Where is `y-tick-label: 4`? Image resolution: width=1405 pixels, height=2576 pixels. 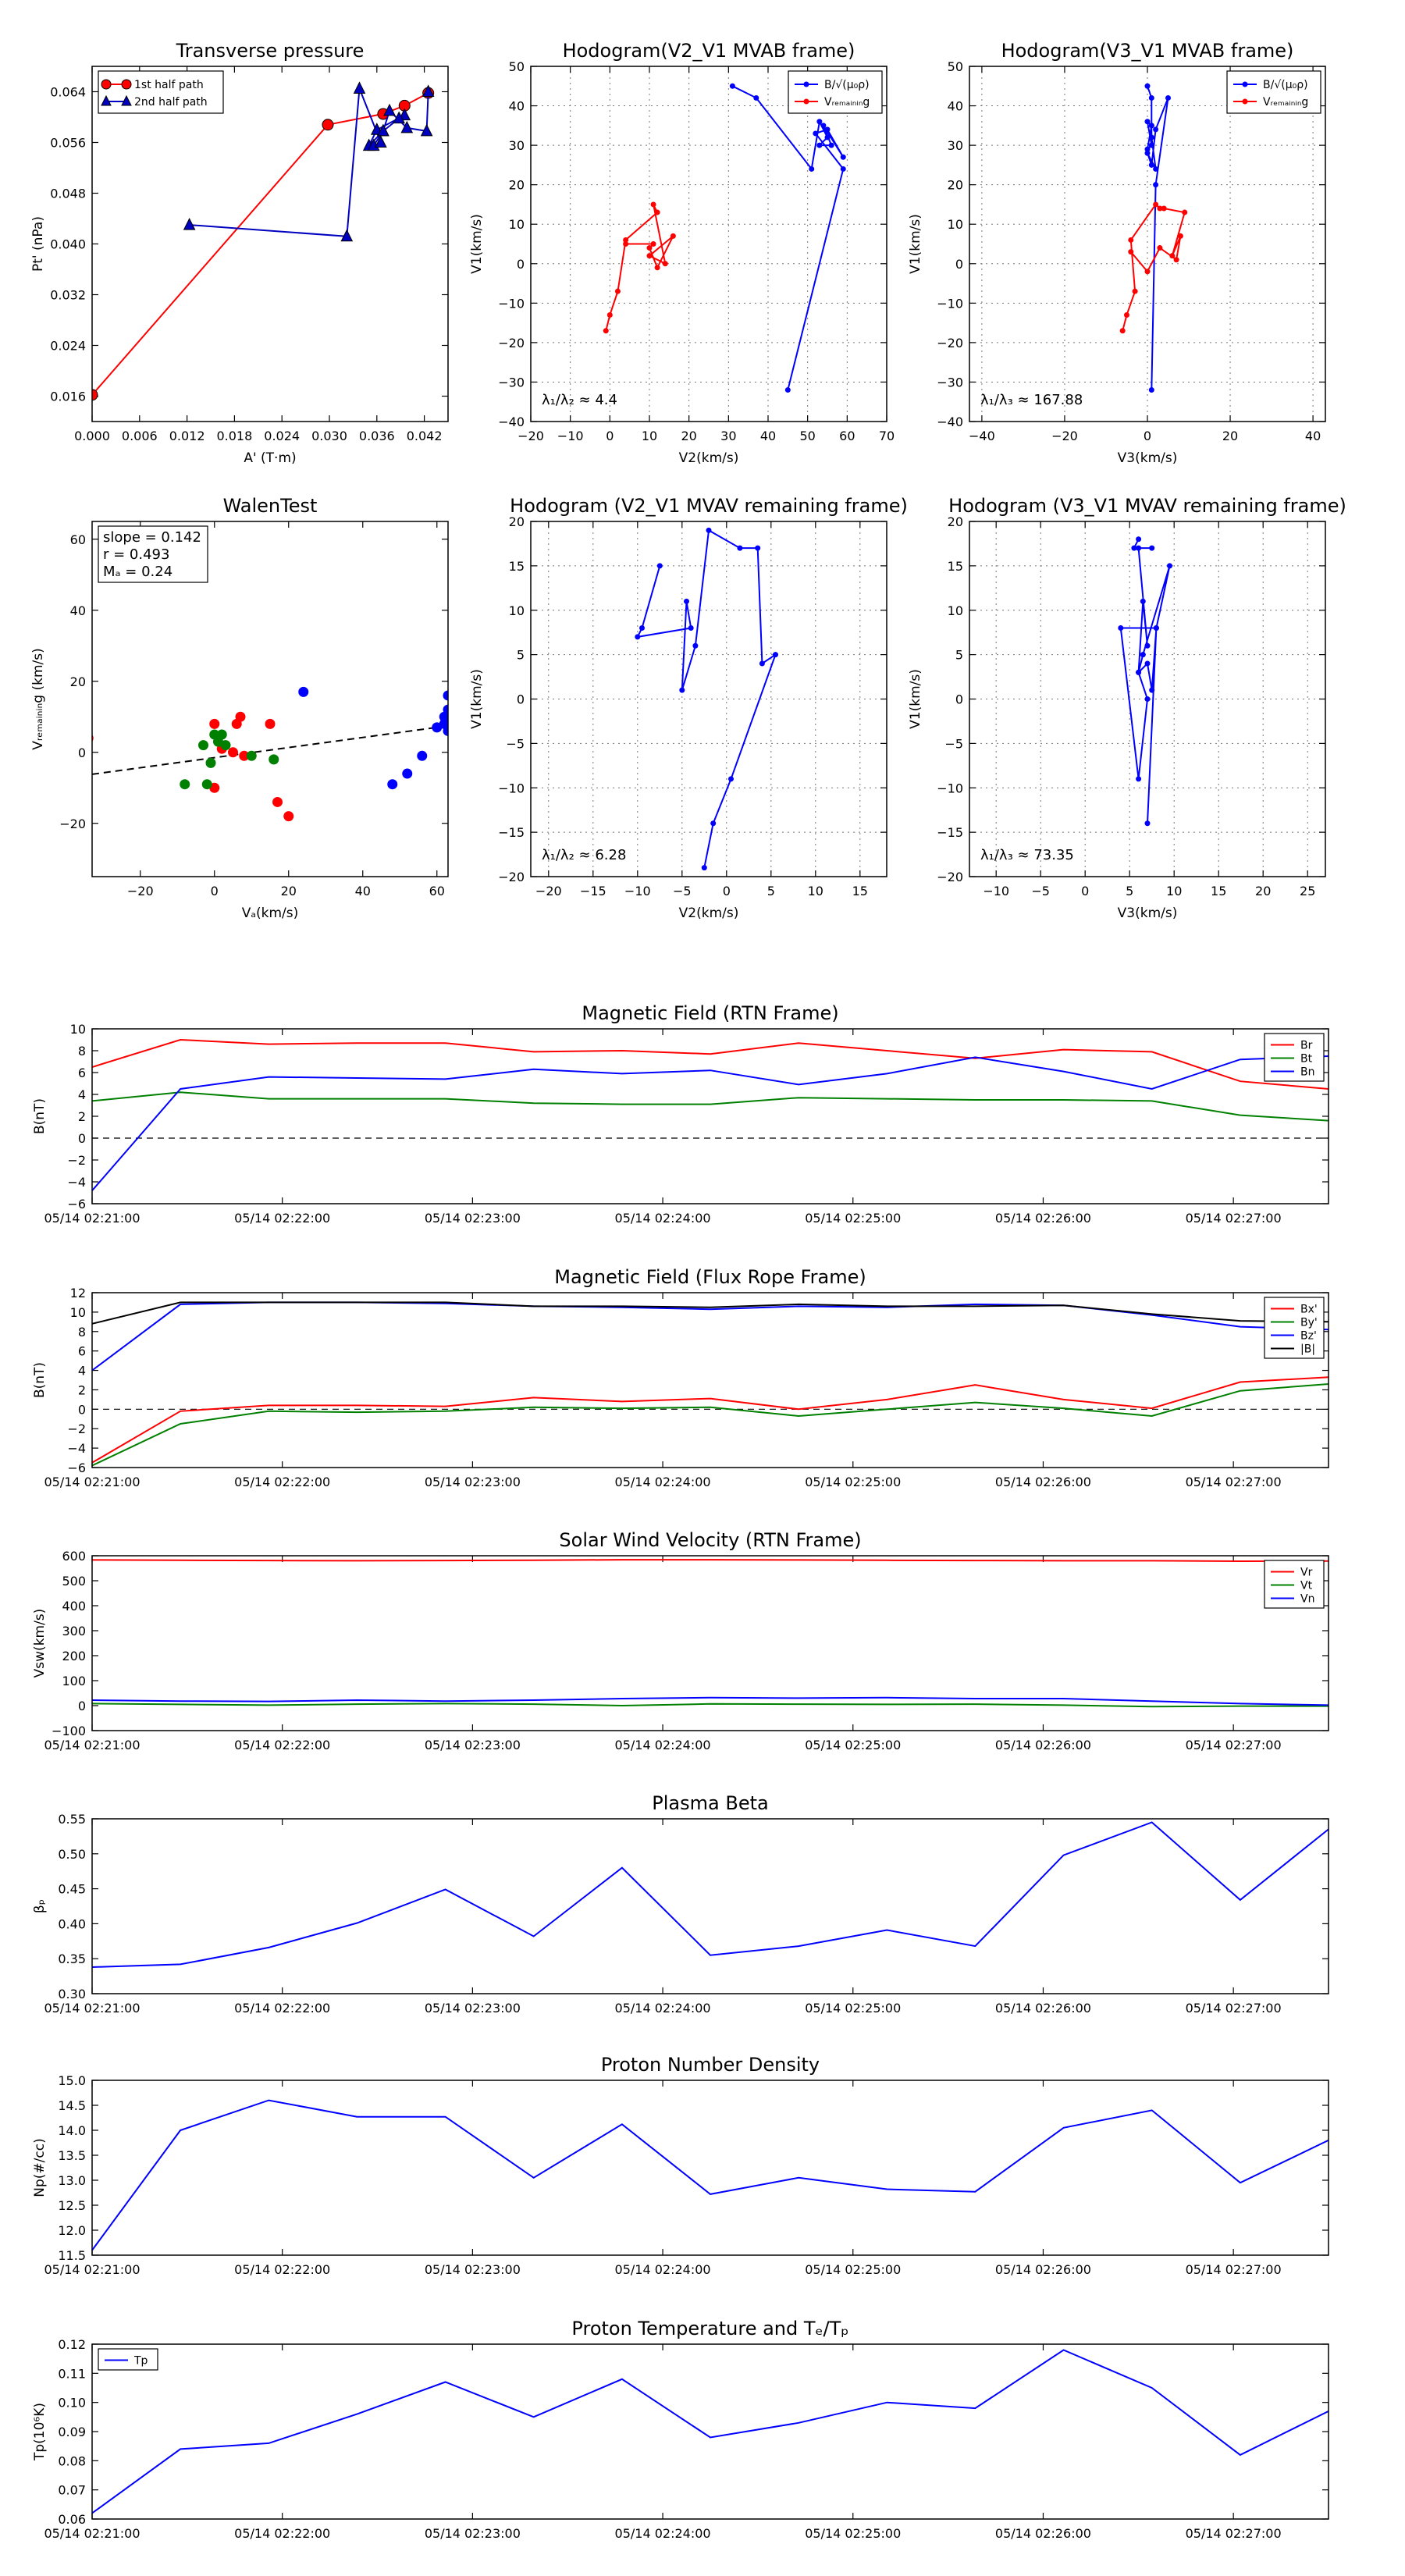
y-tick-label: 4 is located at coordinates (82, 1094).